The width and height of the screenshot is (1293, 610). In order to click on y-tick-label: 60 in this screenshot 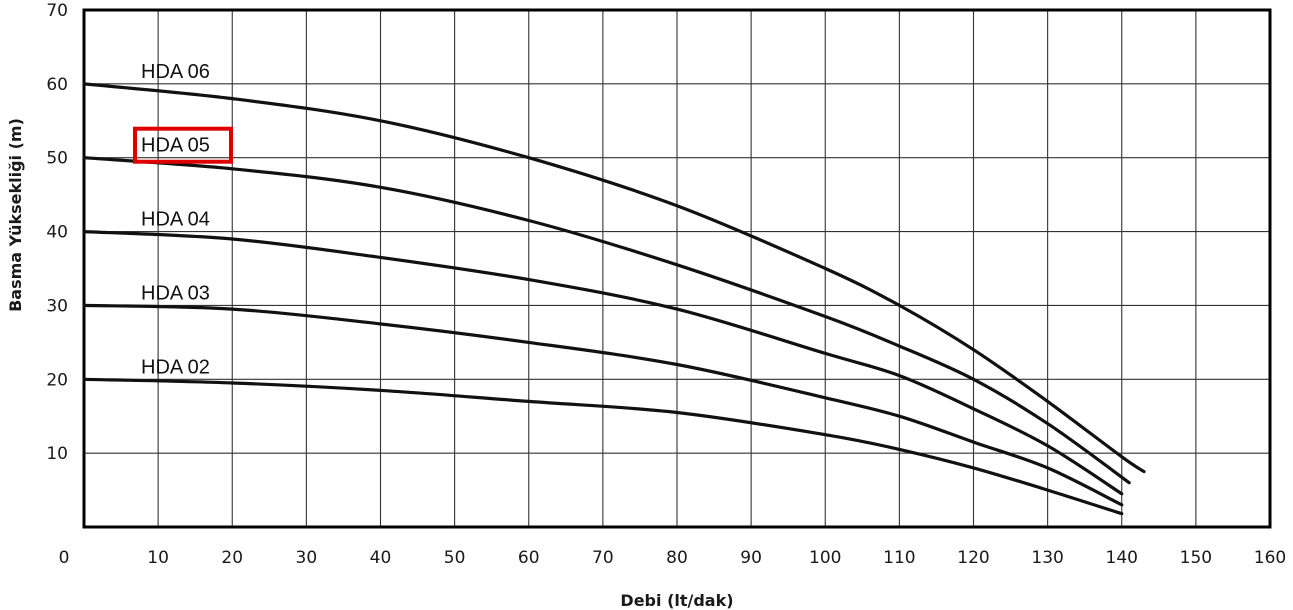, I will do `click(57, 85)`.